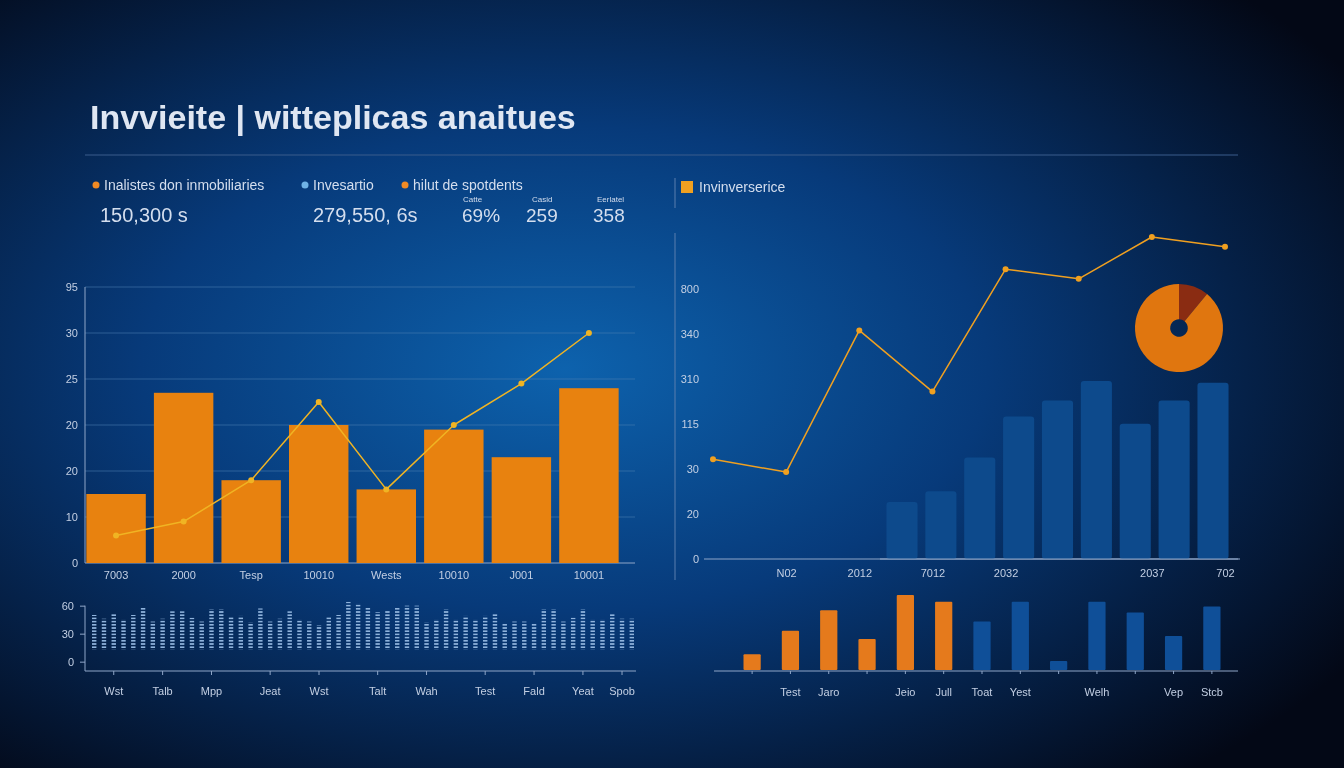  What do you see at coordinates (609, 215) in the screenshot?
I see `text: 358` at bounding box center [609, 215].